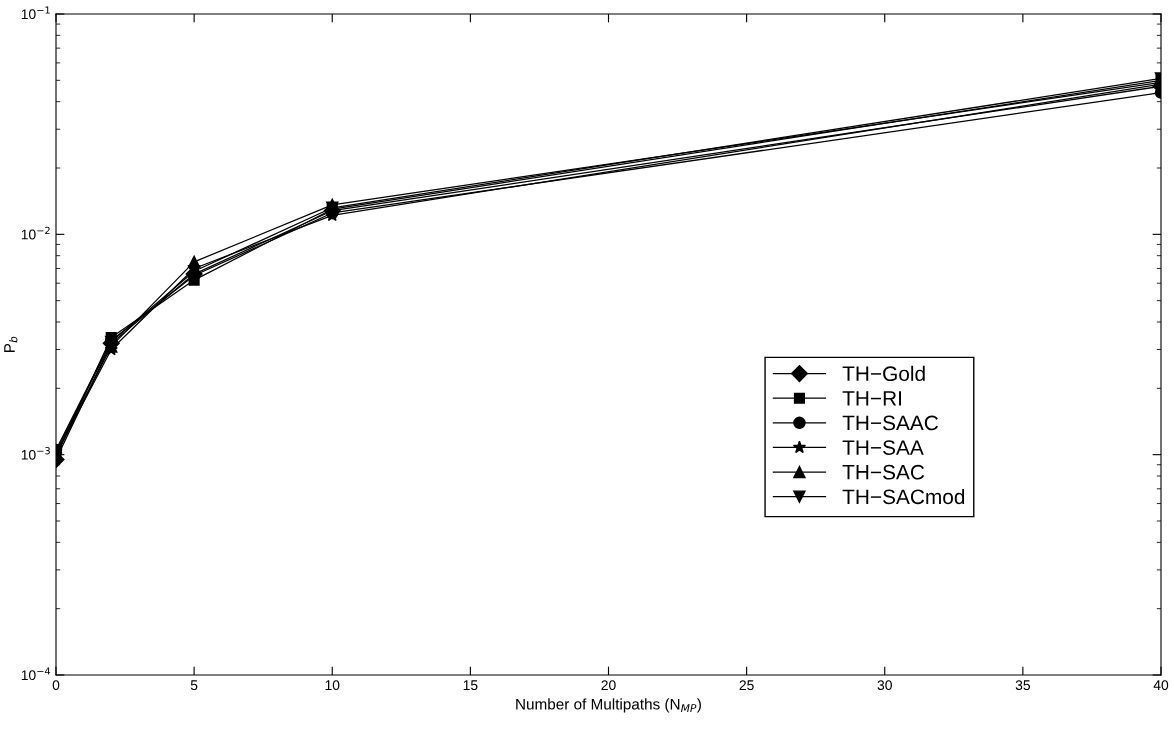 The height and width of the screenshot is (747, 1174). What do you see at coordinates (56, 685) in the screenshot?
I see `x-tick-label: 0` at bounding box center [56, 685].